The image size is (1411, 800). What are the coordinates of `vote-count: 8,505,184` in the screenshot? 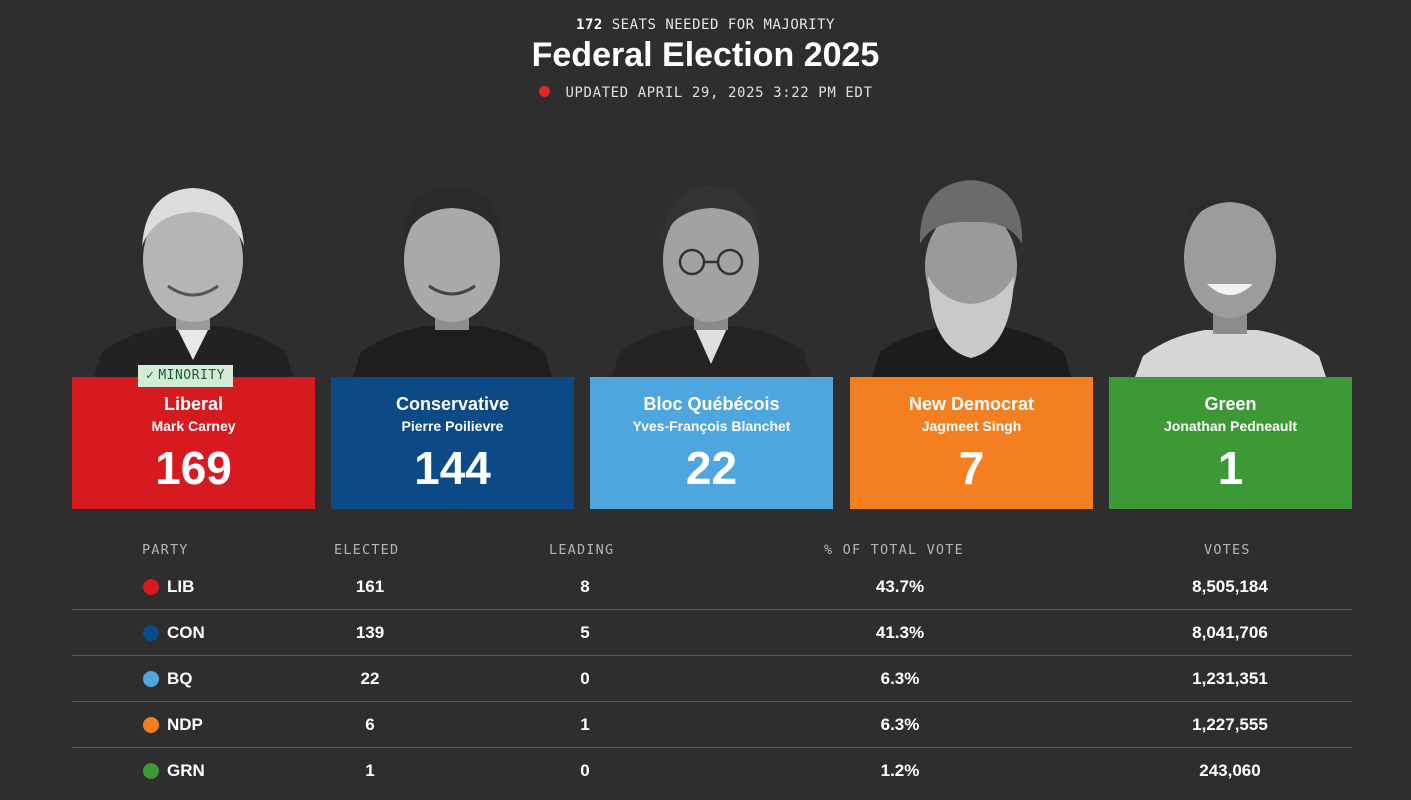 It's located at (1230, 586).